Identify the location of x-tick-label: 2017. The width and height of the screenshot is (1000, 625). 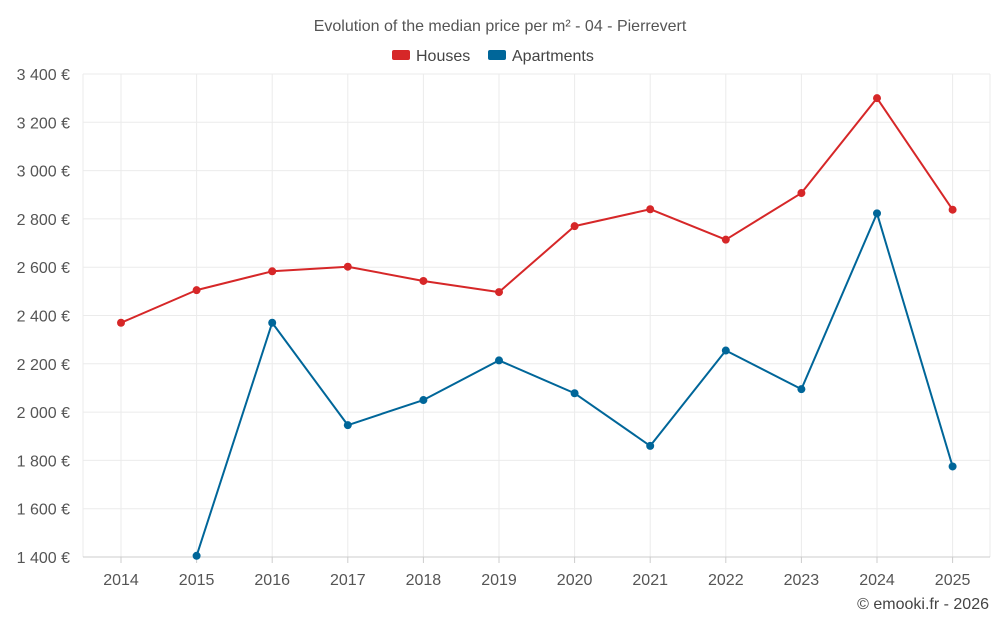
(348, 580).